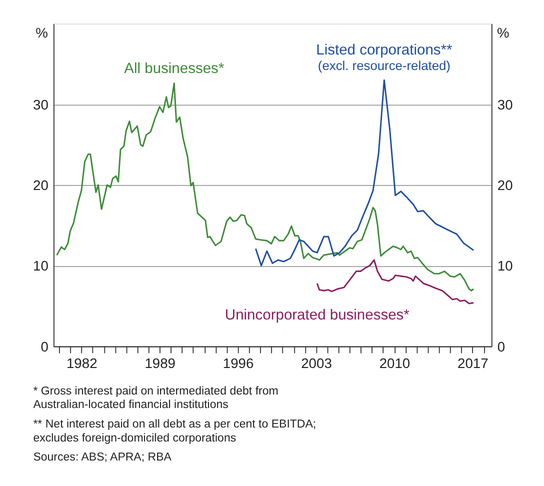 The width and height of the screenshot is (544, 486). What do you see at coordinates (501, 346) in the screenshot?
I see `y2-tick-label: 0` at bounding box center [501, 346].